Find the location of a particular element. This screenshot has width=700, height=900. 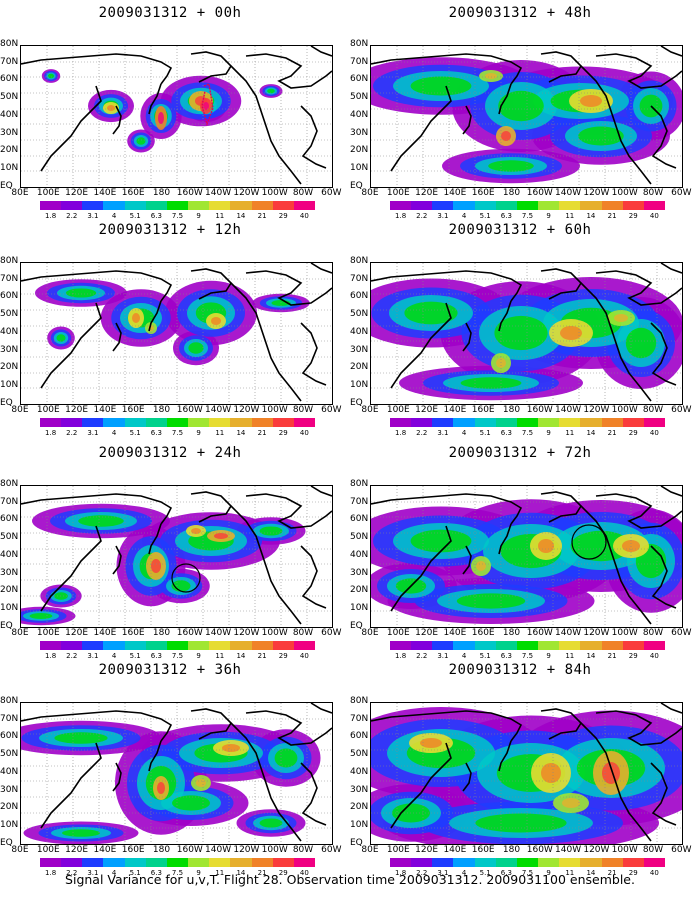

longitude-tick-label: 160W is located at coordinates (539, 633).